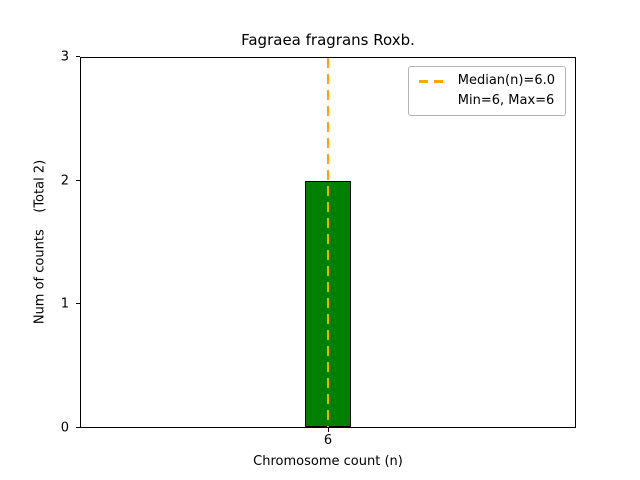 The width and height of the screenshot is (640, 480). I want to click on median-dashed-line-swatch, so click(433, 81).